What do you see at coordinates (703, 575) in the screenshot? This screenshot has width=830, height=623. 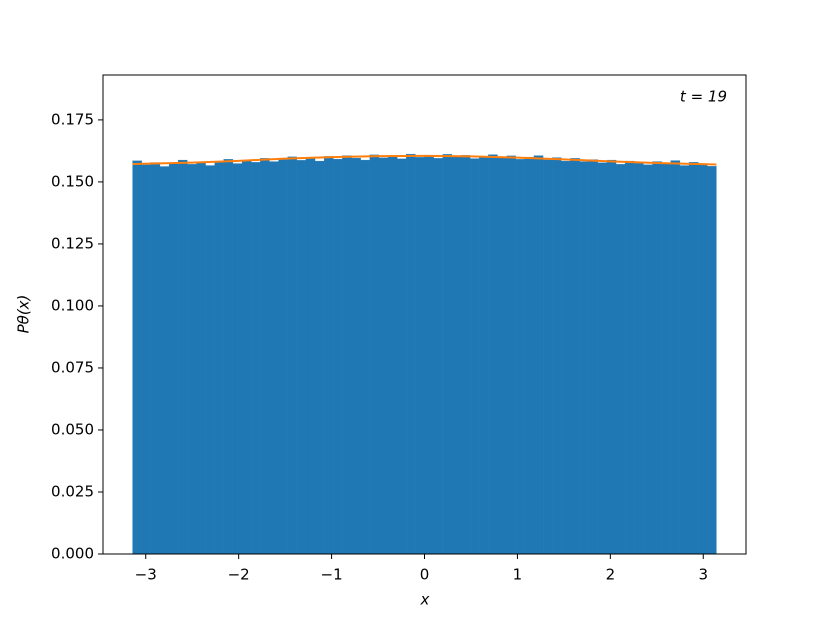 I see `x-tick-label: 3` at bounding box center [703, 575].